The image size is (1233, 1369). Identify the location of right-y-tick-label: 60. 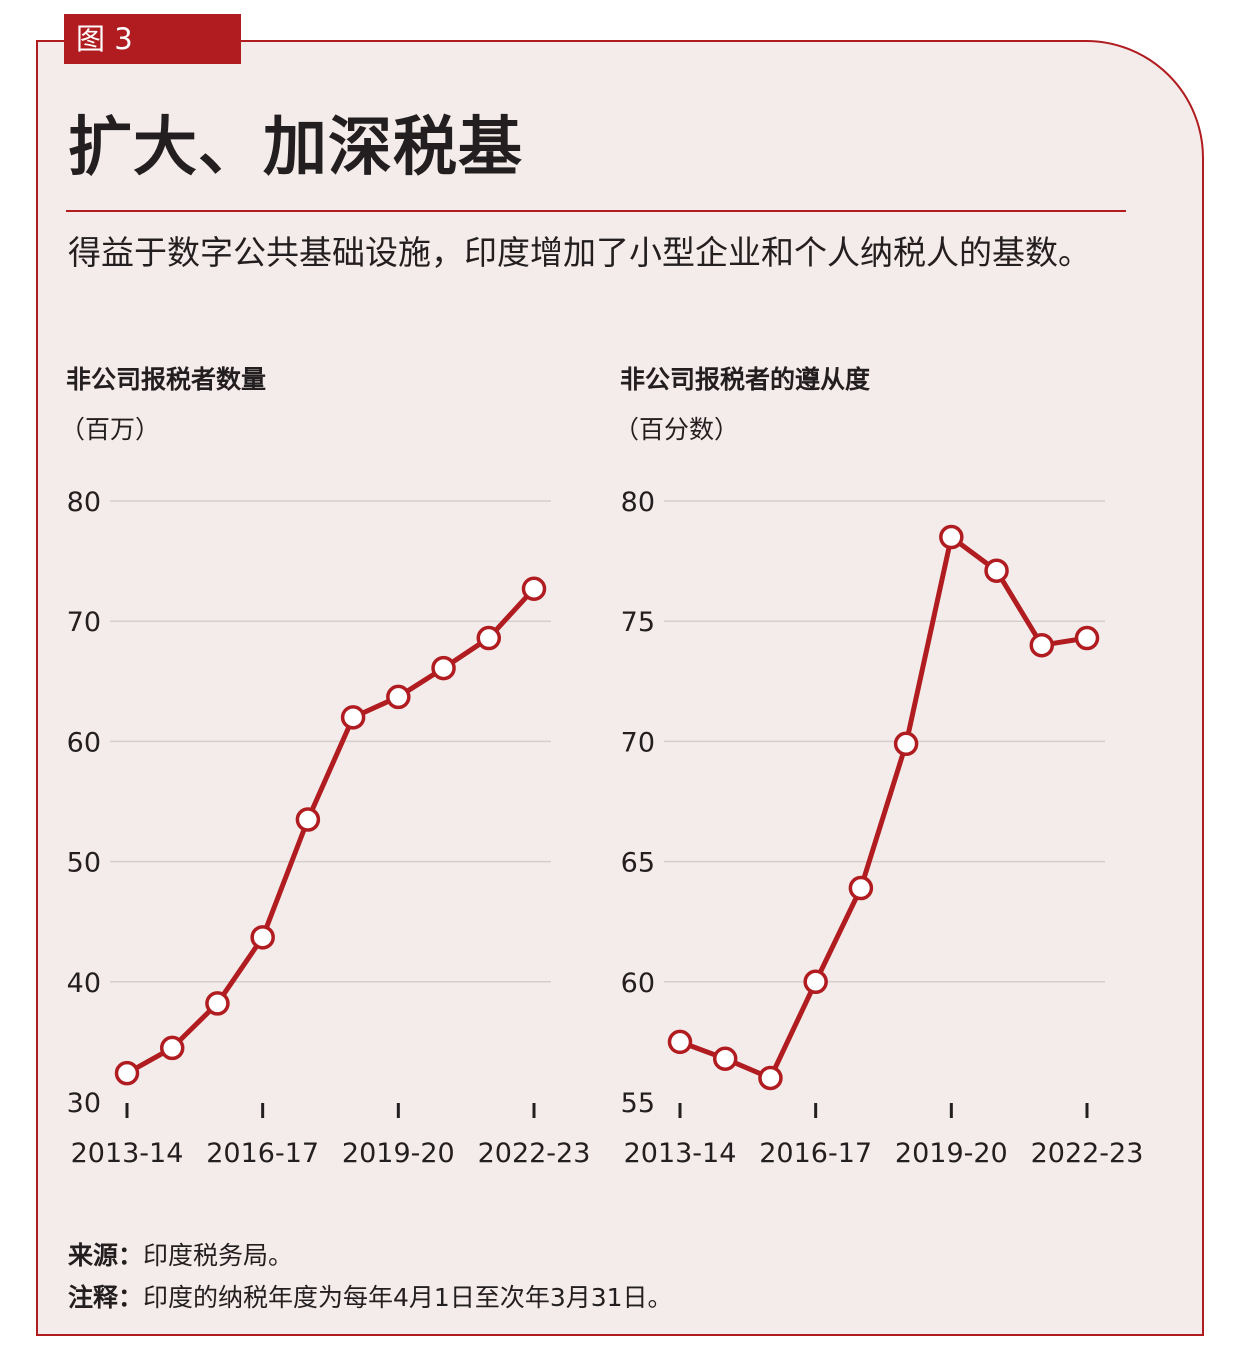
(638, 983).